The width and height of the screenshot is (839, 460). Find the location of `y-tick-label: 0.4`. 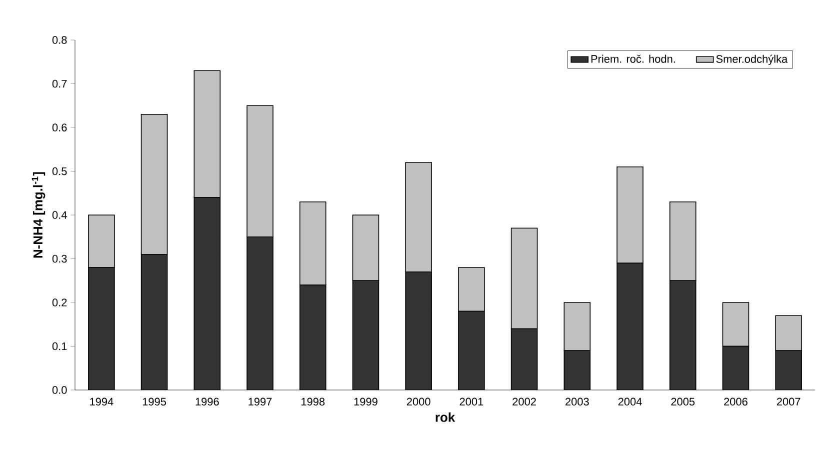

y-tick-label: 0.4 is located at coordinates (59, 215).